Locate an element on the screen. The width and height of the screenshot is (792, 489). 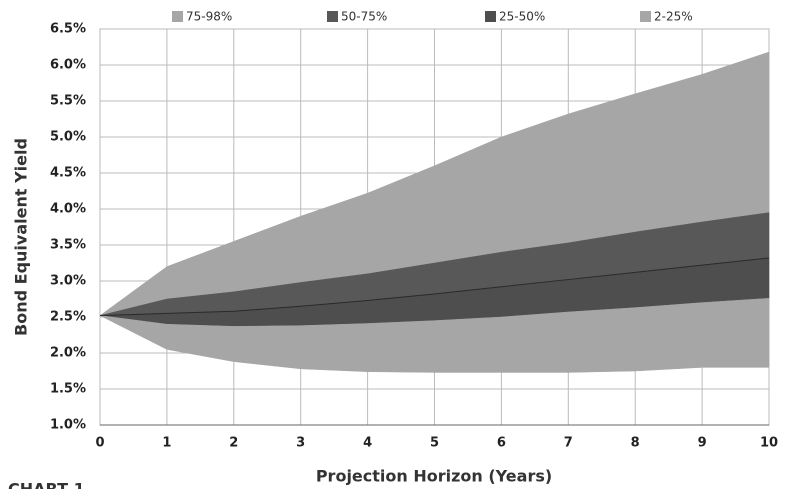
y-tick-label: 5.5% is located at coordinates (68, 101).